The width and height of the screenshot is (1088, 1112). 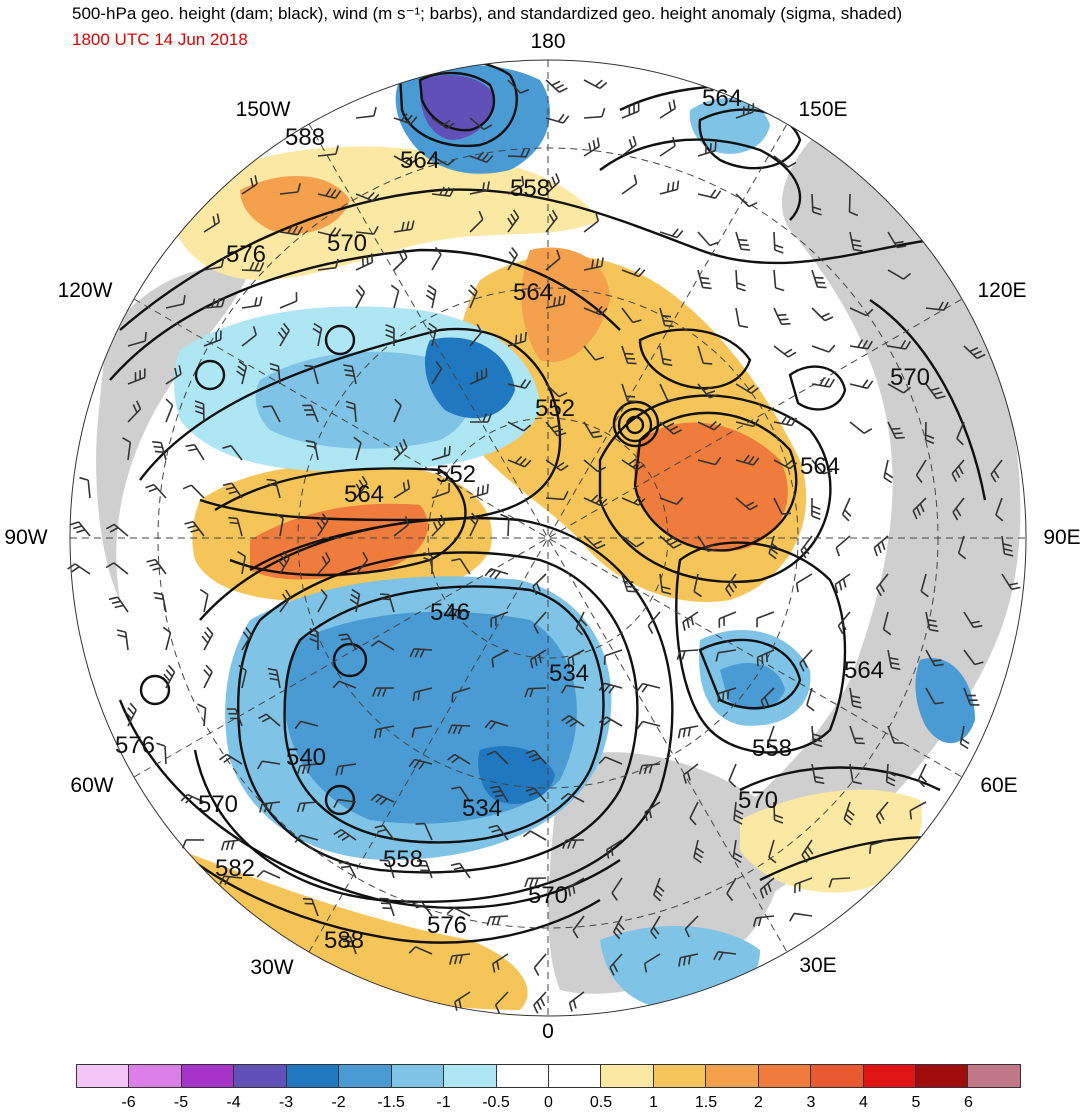 What do you see at coordinates (26, 537) in the screenshot?
I see `longitude-label: 90W` at bounding box center [26, 537].